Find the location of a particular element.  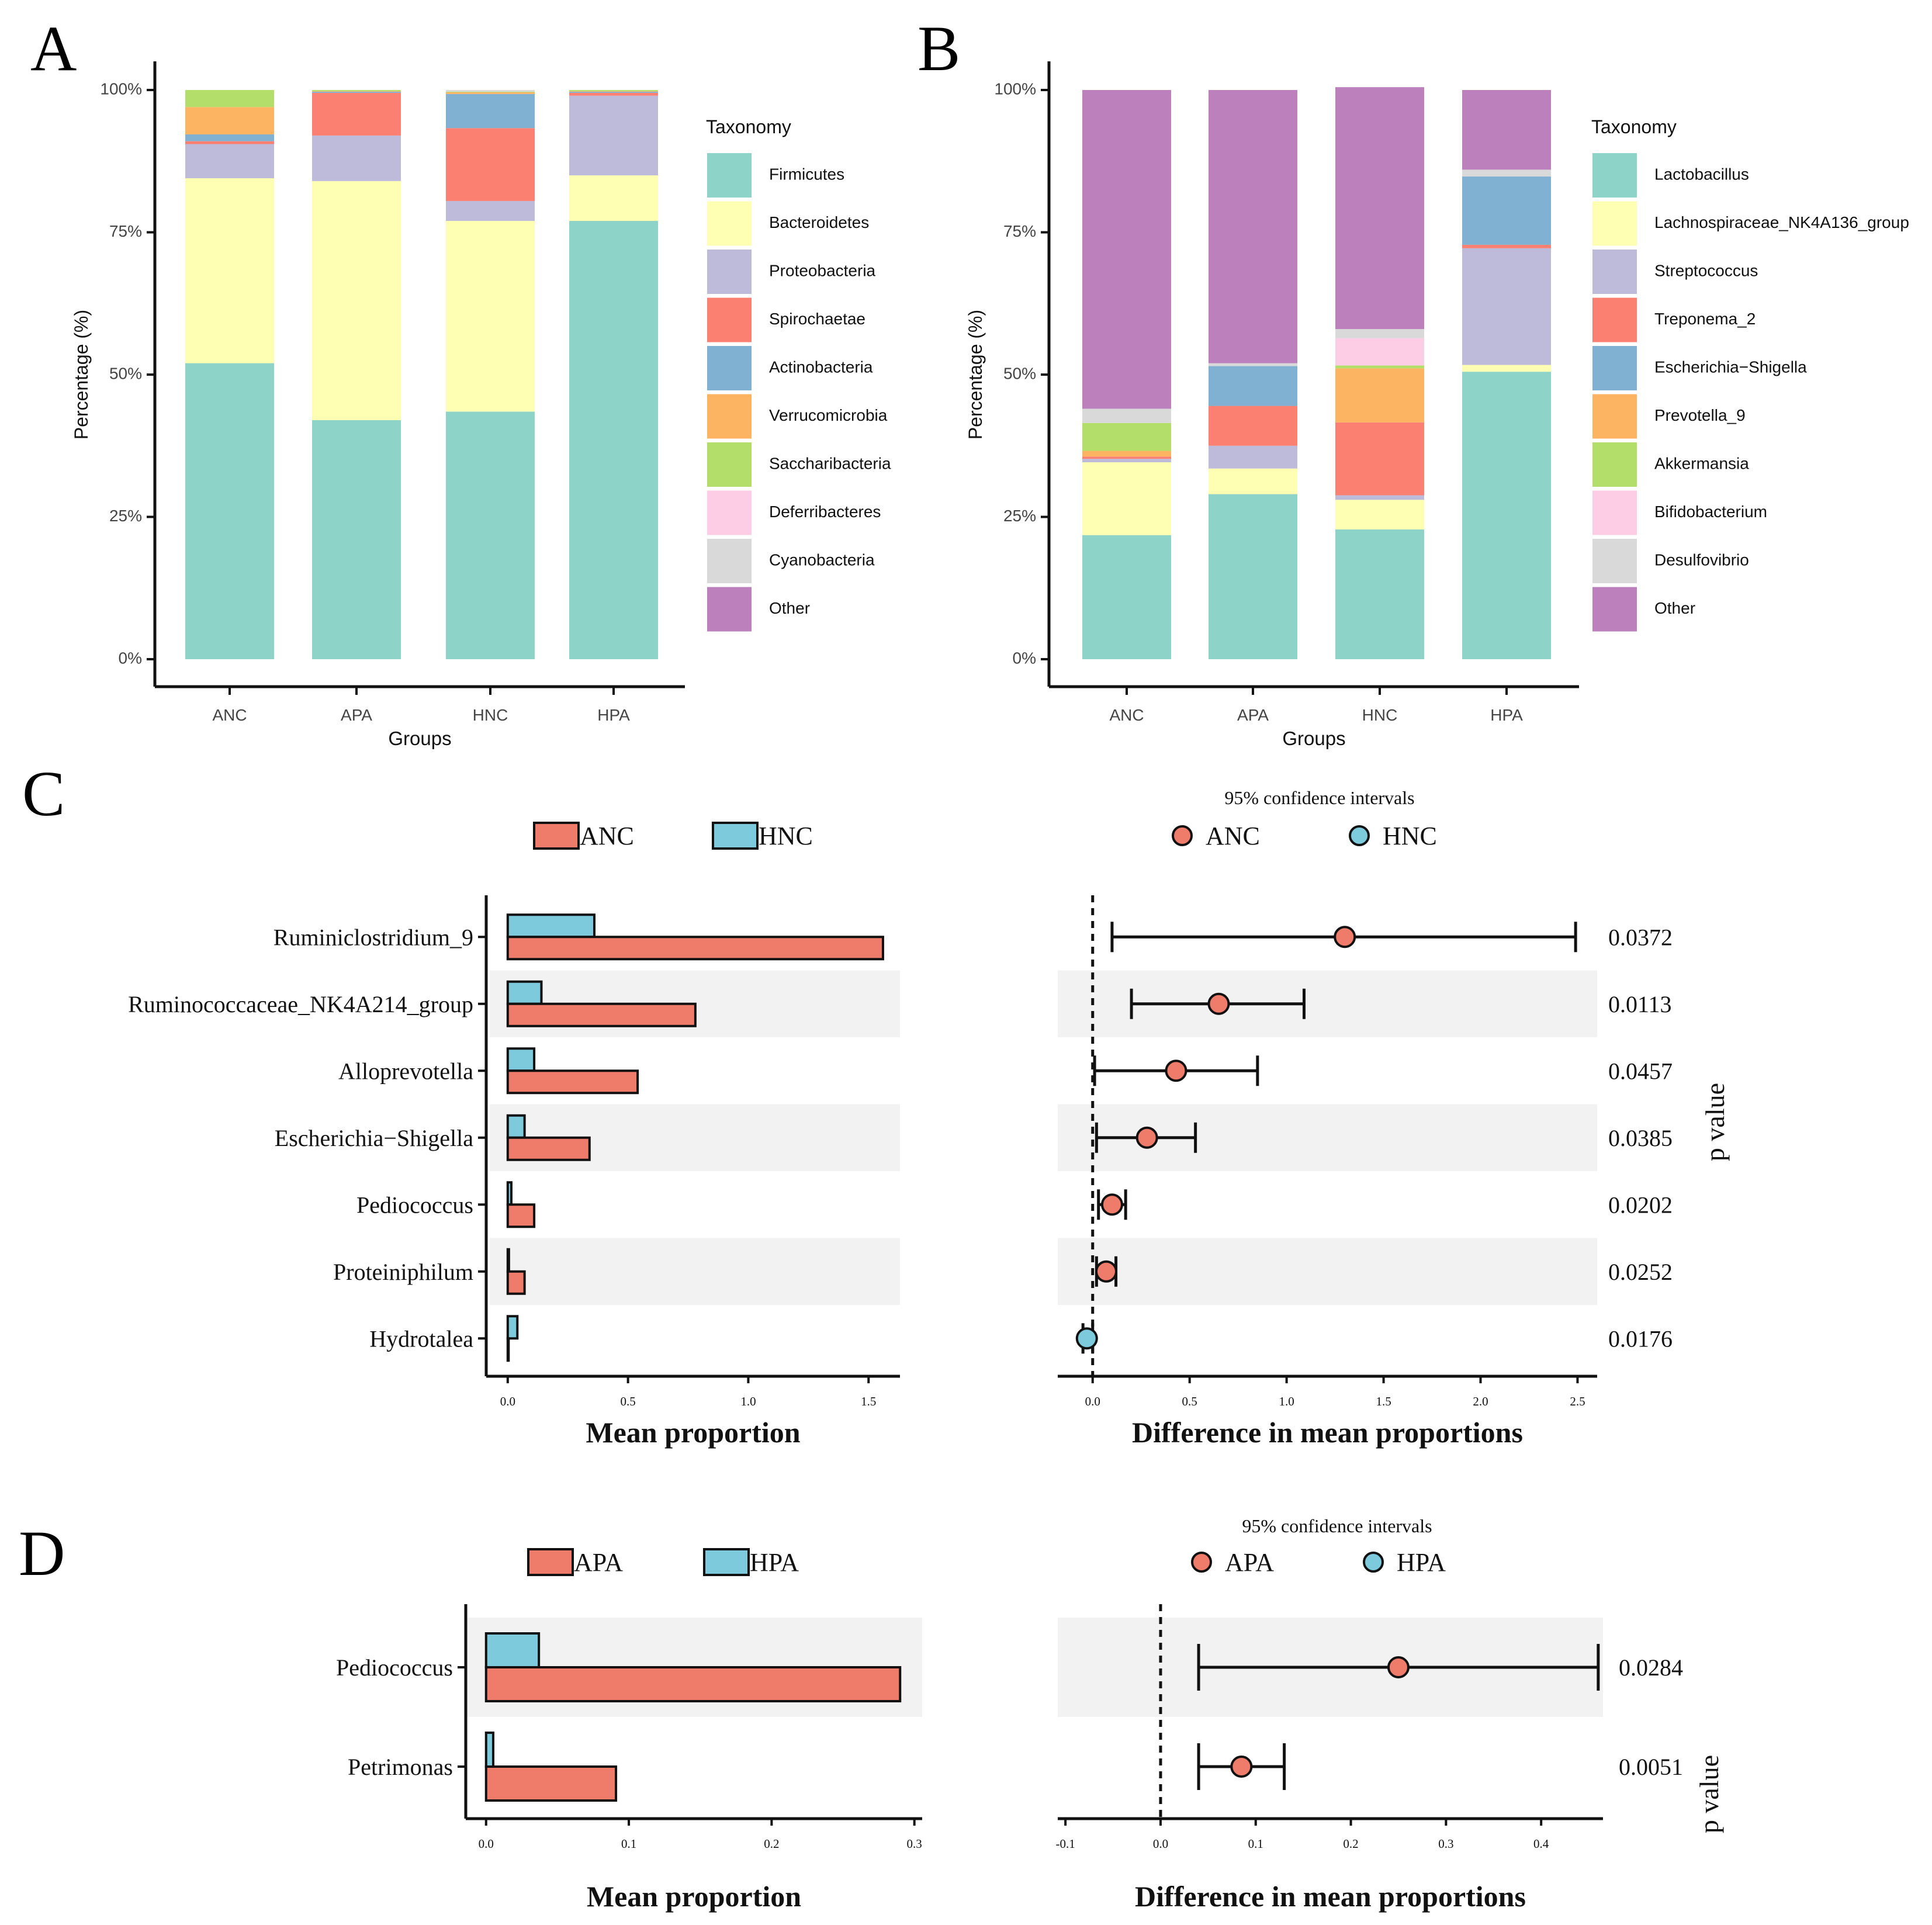

panel-d-left-x-tick-label: 0.0 is located at coordinates (487, 1844).